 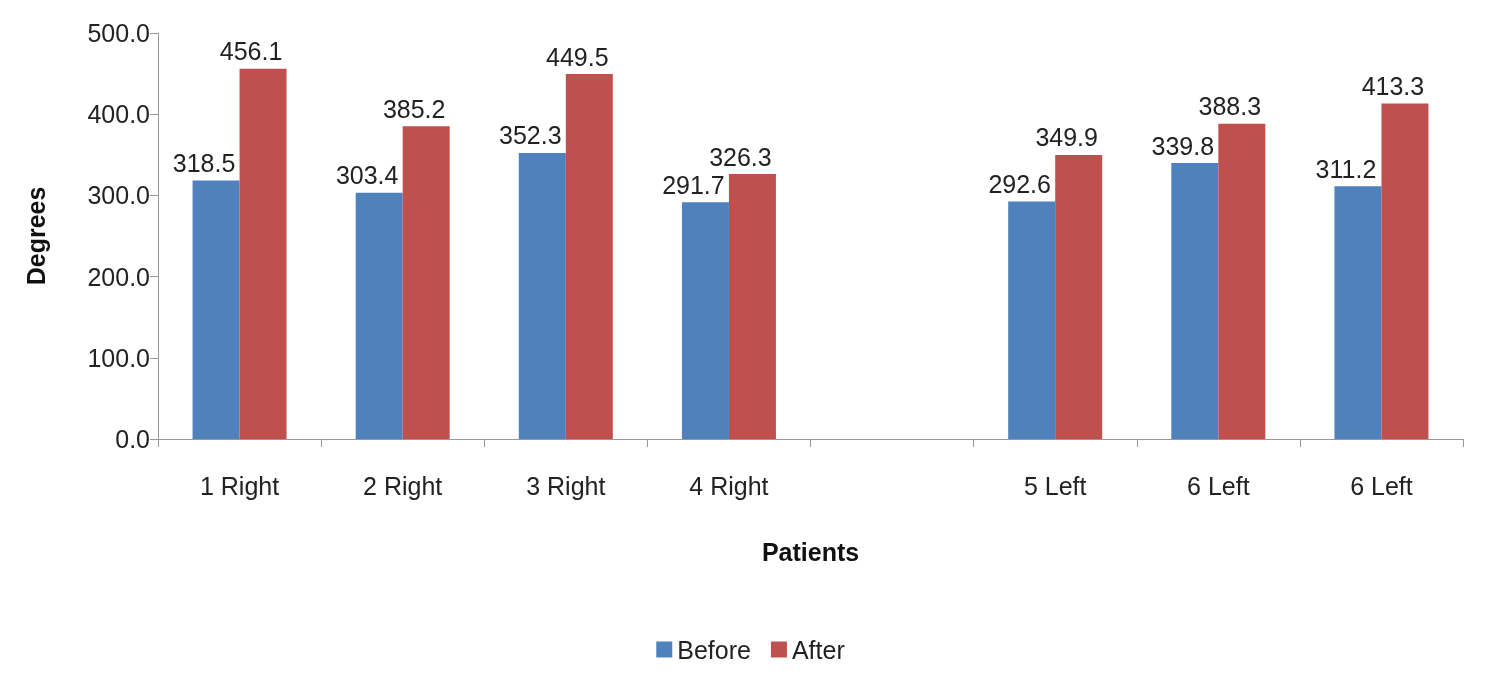 I want to click on x-tick-label: 5 Left, so click(x=1055, y=485).